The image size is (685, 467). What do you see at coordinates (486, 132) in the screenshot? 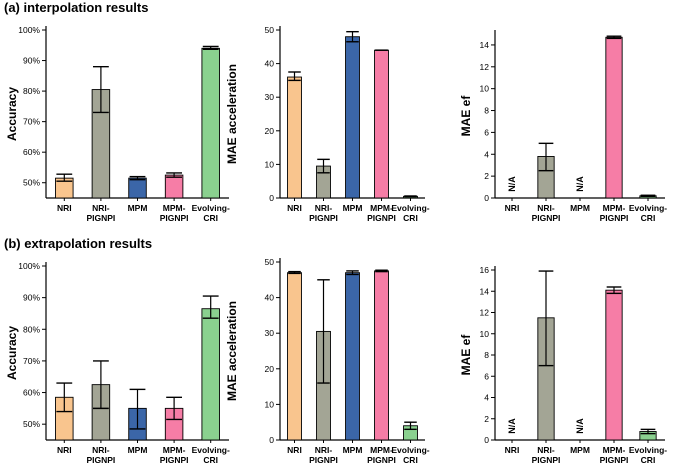
I see `y-tick-label: 6` at bounding box center [486, 132].